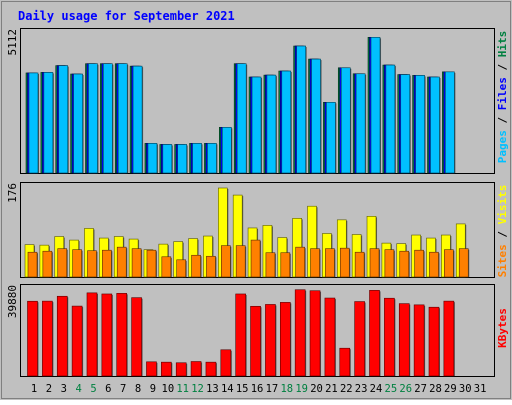  Describe the element at coordinates (12, 42) in the screenshot. I see `panel-max-label: 5112` at that location.